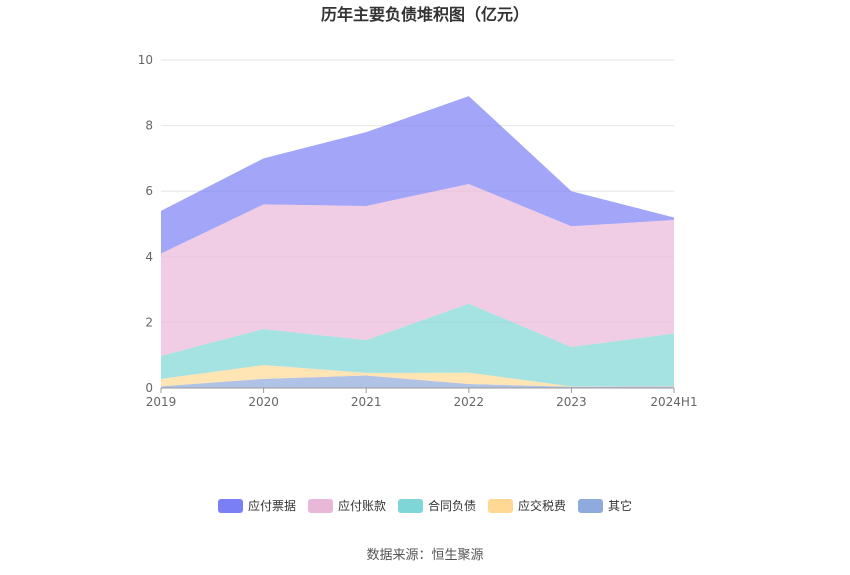 This screenshot has height=575, width=850. What do you see at coordinates (605, 505) in the screenshot?
I see `legend-item-e585b6e5ae83: 其它` at bounding box center [605, 505].